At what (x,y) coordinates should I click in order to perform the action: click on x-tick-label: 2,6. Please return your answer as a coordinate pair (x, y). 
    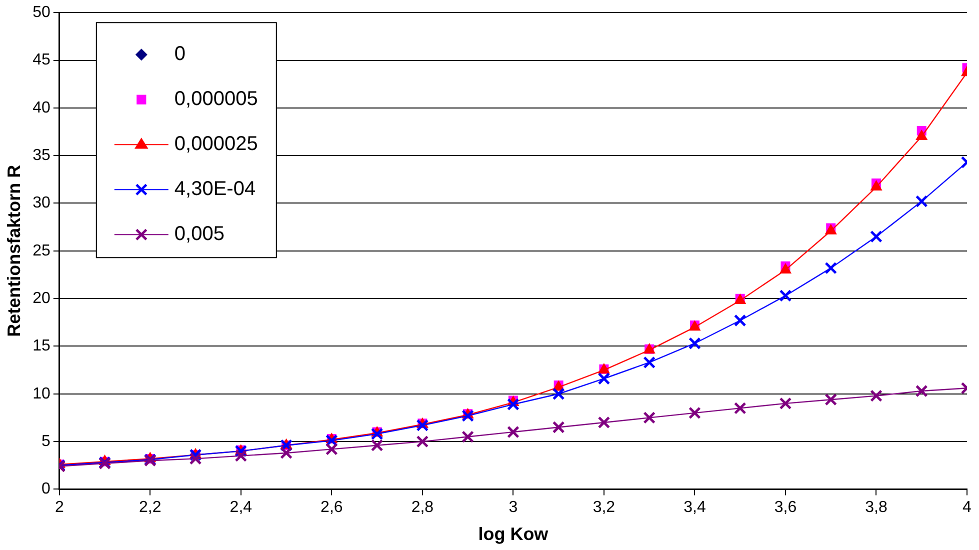
    Looking at the image, I should click on (331, 507).